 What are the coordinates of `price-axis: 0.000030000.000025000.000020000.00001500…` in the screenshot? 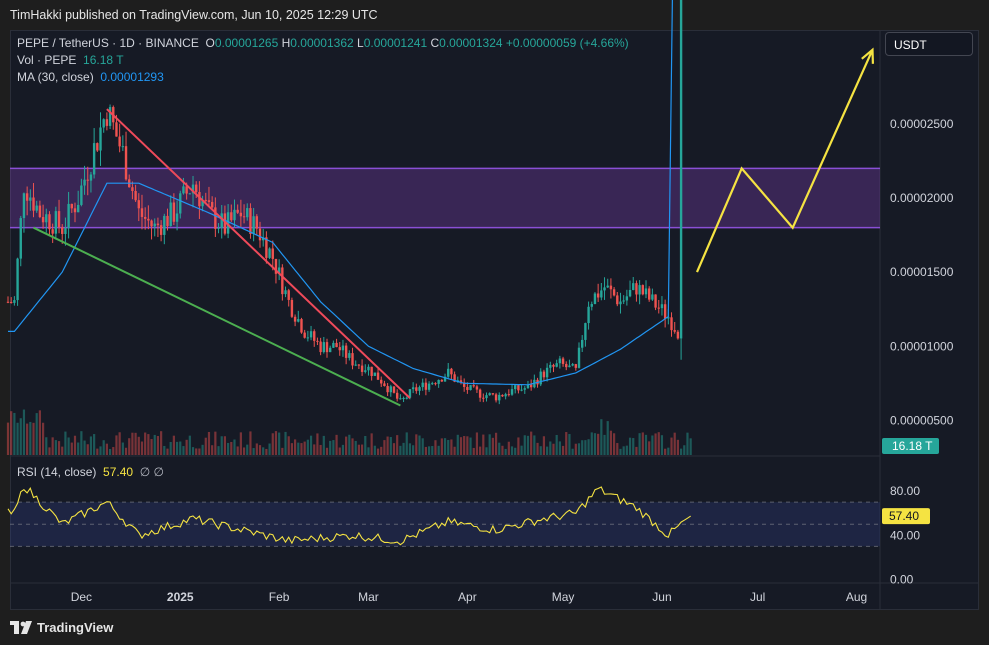 It's located at (924, 227).